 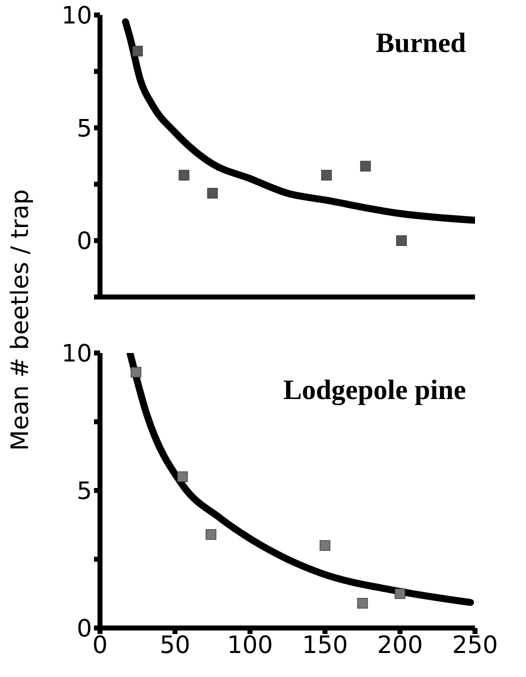 What do you see at coordinates (475, 645) in the screenshot?
I see `x-tick-label: 250` at bounding box center [475, 645].